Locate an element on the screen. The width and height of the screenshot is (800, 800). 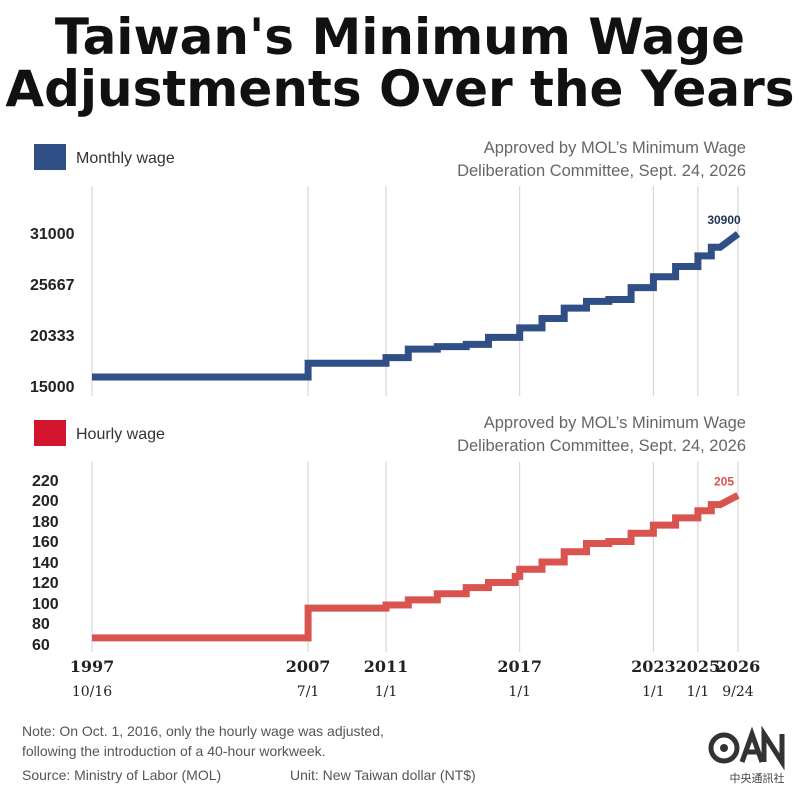
x-tick-year-2011: 2011 is located at coordinates (386, 666).